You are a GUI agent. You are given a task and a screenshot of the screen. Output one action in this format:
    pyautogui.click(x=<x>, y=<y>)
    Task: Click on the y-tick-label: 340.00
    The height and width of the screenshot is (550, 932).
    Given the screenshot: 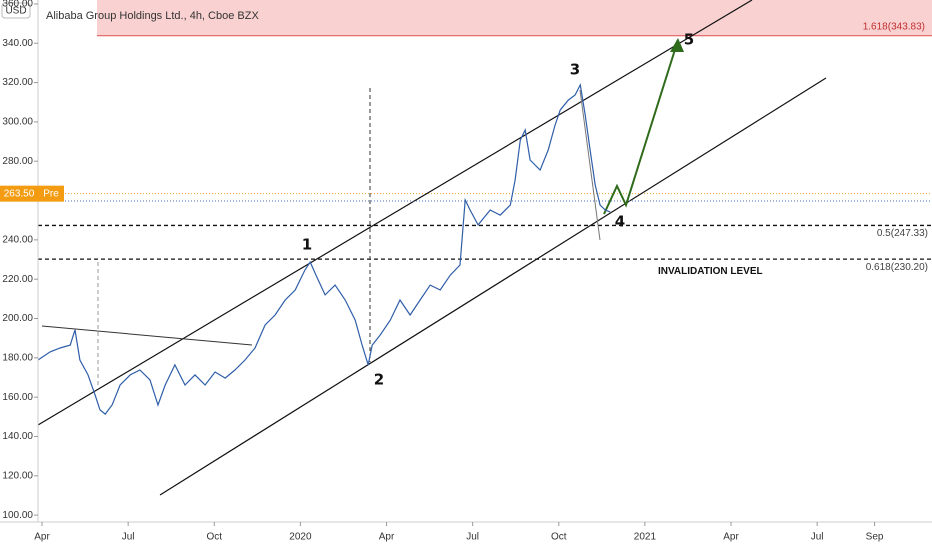 What is the action you would take?
    pyautogui.click(x=17, y=43)
    